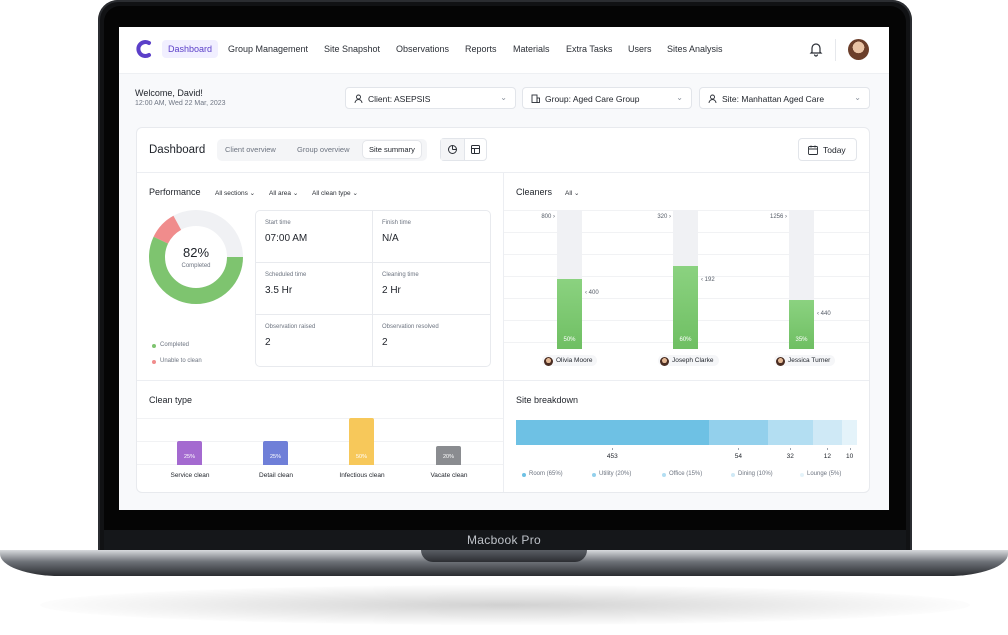  I want to click on group-select: Group: Aged Care Group ⌄, so click(607, 98).